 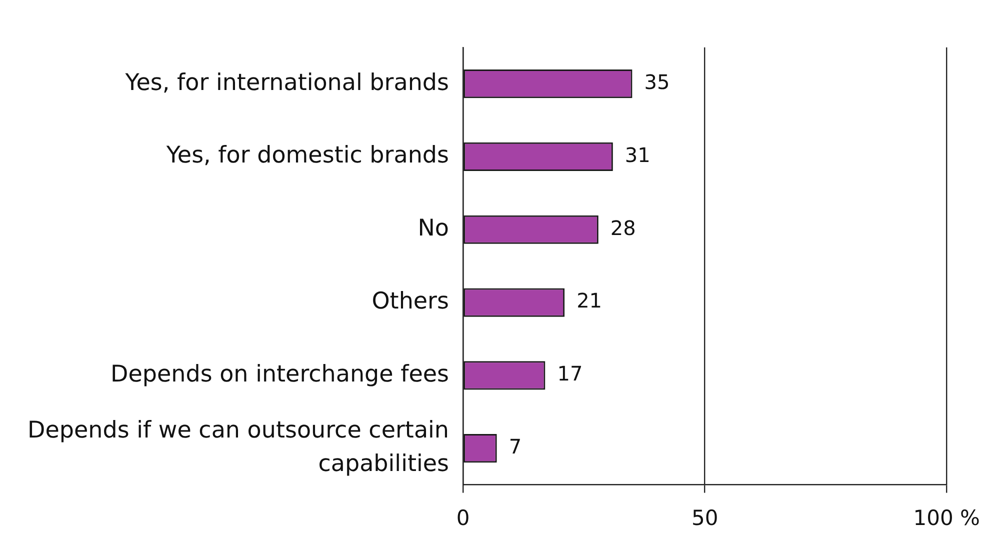 What do you see at coordinates (463, 518) in the screenshot?
I see `x-tick-label: 0` at bounding box center [463, 518].